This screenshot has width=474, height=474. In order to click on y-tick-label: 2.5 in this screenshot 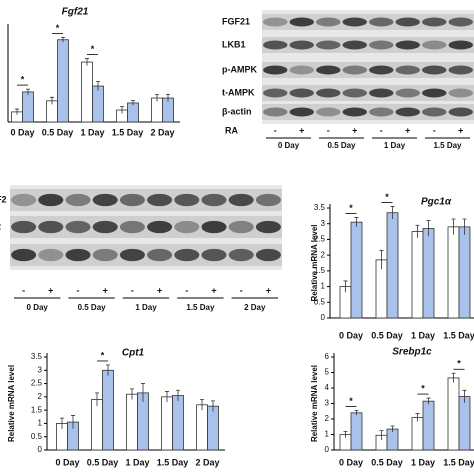, I will do `click(37, 383)`.